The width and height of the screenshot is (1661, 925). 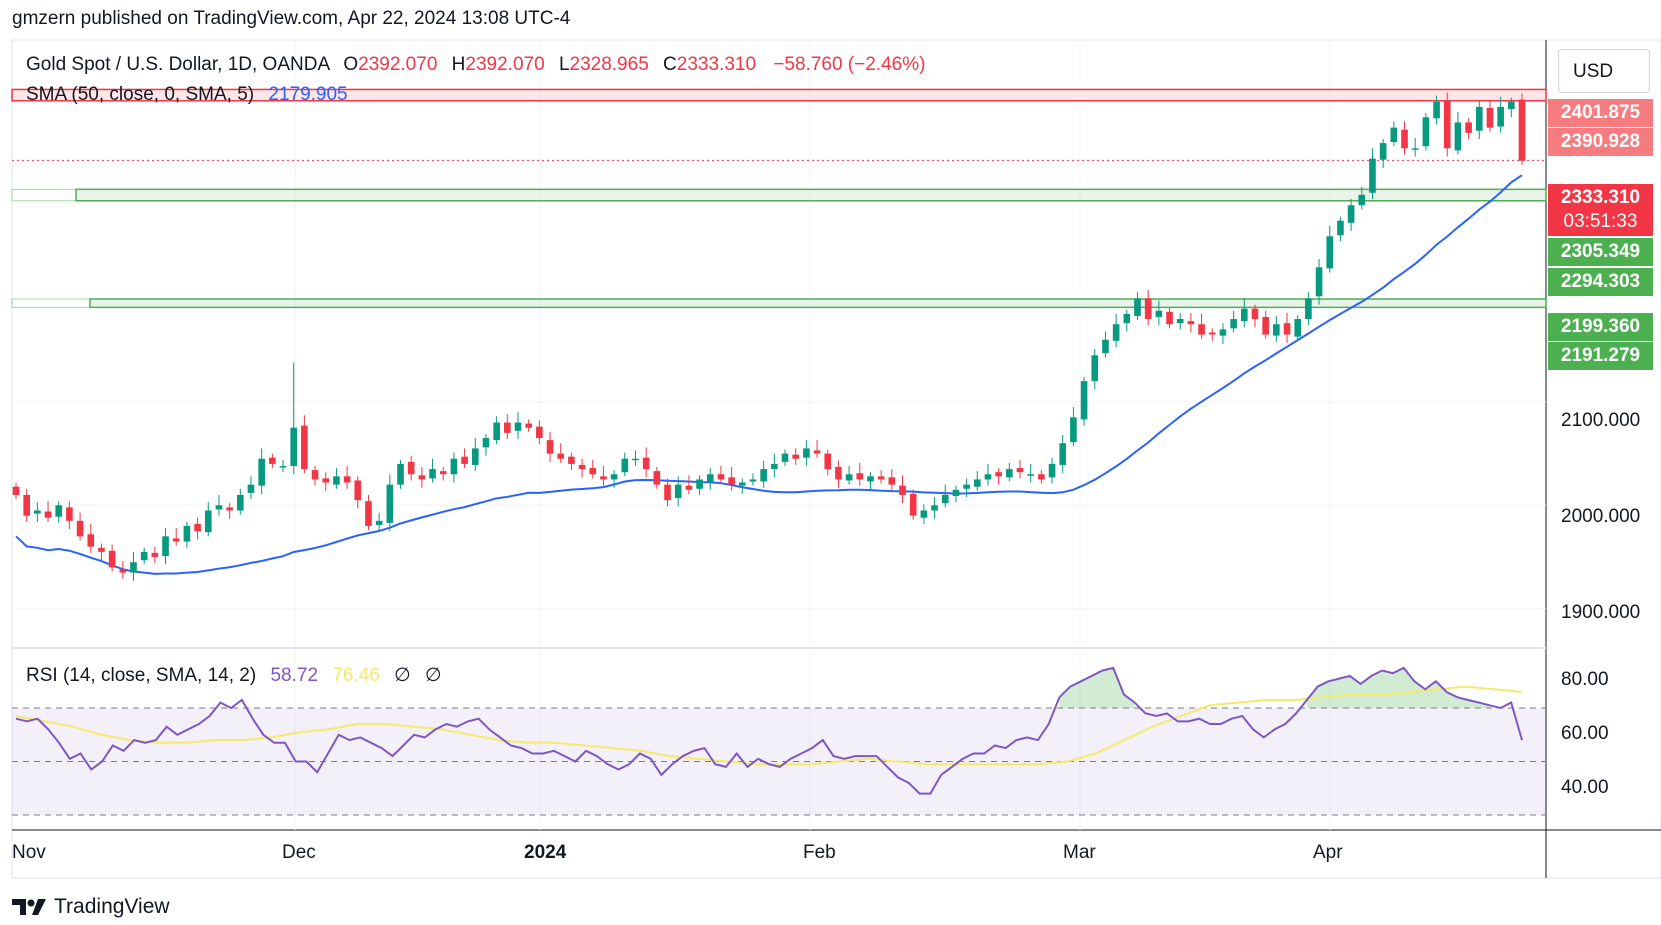 What do you see at coordinates (1600, 327) in the screenshot?
I see `support2-top-tag: 2199.360` at bounding box center [1600, 327].